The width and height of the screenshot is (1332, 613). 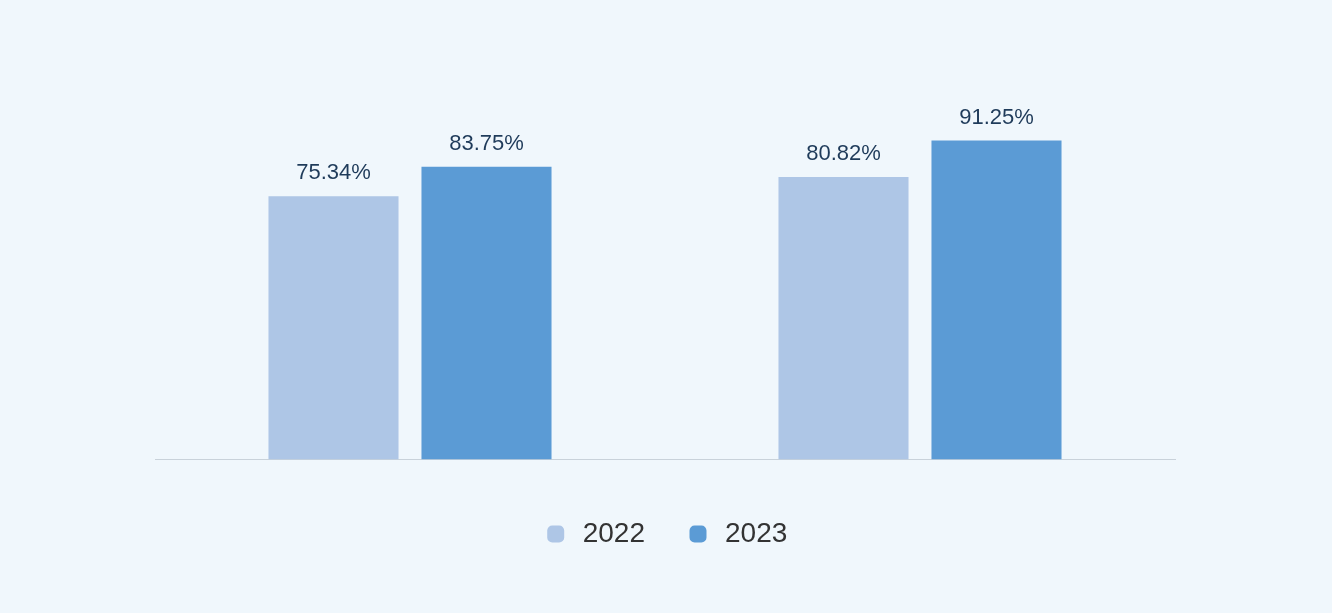 What do you see at coordinates (614, 532) in the screenshot?
I see `legend-label: 2022` at bounding box center [614, 532].